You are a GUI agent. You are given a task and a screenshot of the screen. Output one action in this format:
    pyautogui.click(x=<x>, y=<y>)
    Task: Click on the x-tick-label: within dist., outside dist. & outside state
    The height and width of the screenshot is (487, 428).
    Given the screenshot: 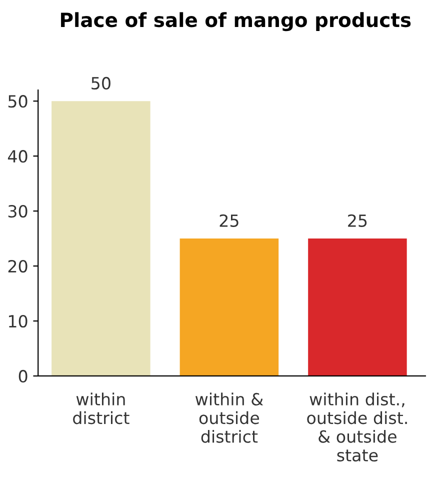 What is the action you would take?
    pyautogui.click(x=357, y=427)
    